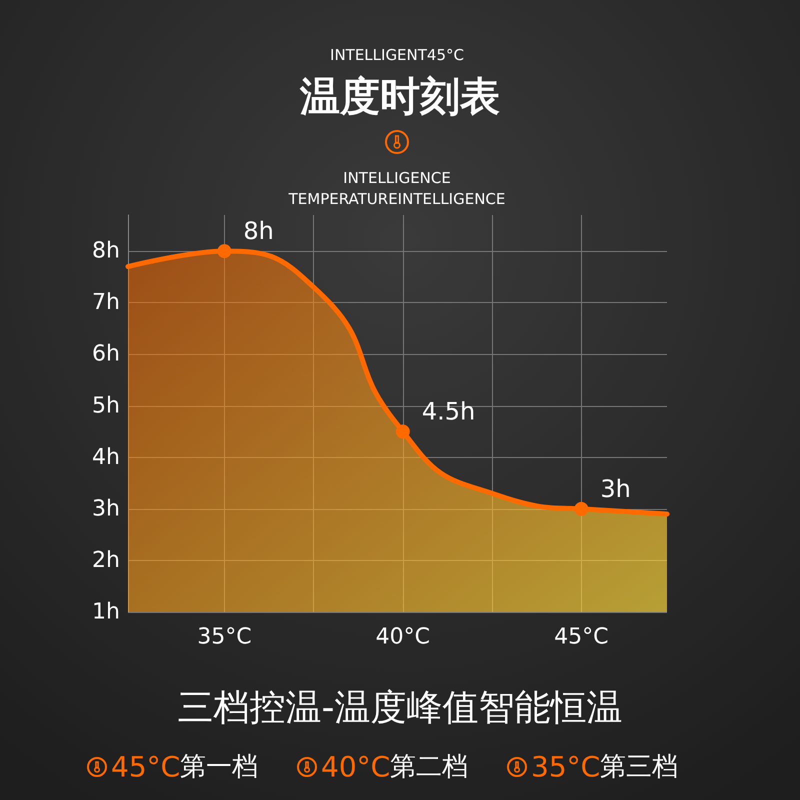 This screenshot has height=800, width=800. I want to click on chart-title: 温度时刻表, so click(399, 97).